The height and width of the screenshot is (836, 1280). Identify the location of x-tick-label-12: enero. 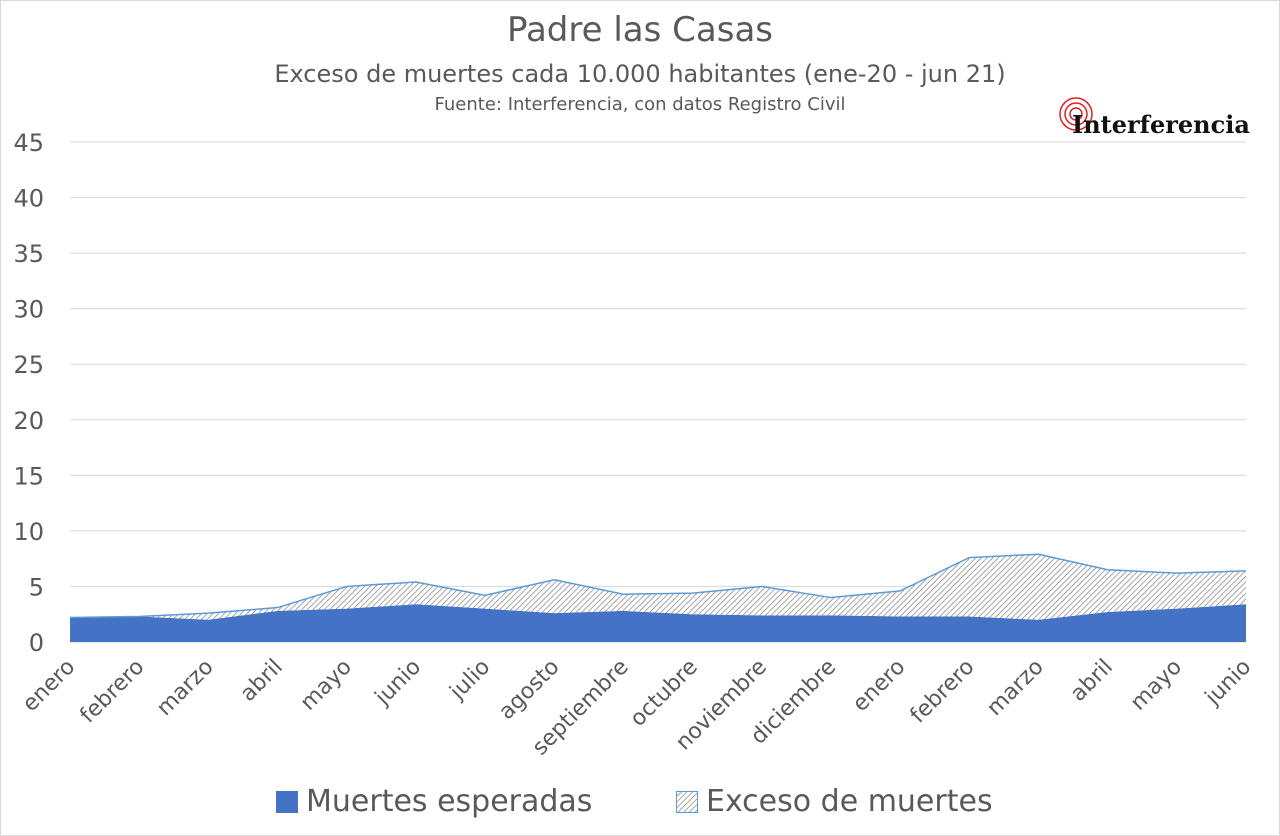
(879, 686).